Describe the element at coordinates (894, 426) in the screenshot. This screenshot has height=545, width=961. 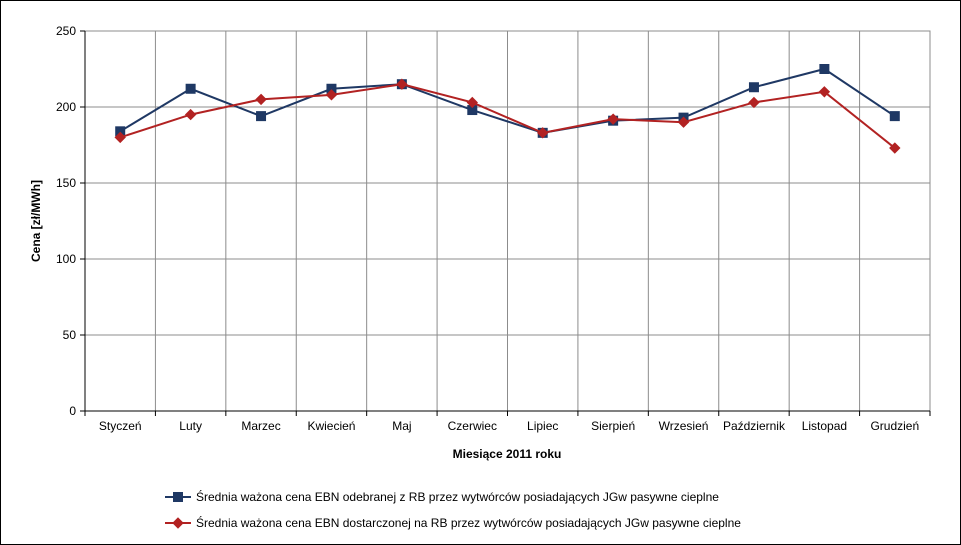
I see `x-tick-label: Grudzień` at that location.